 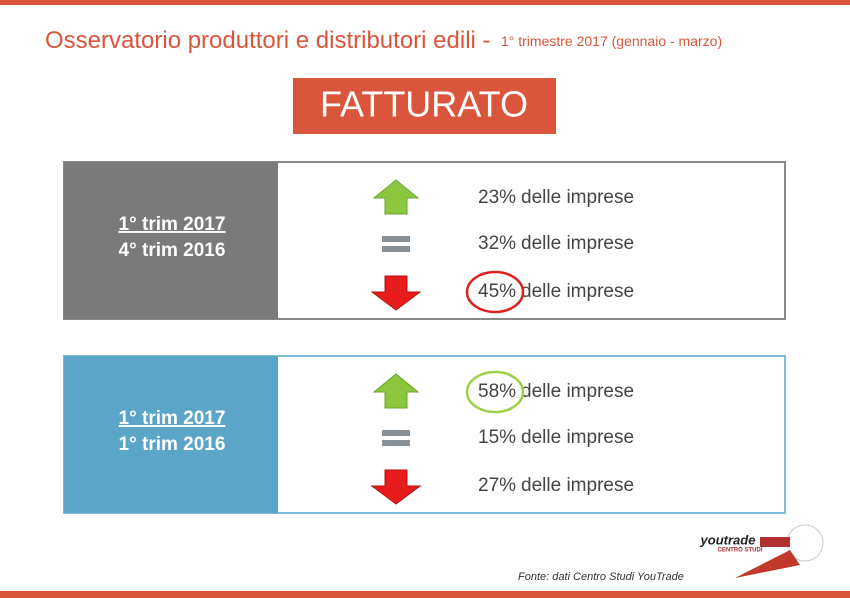 I want to click on top-bar, so click(x=425, y=2).